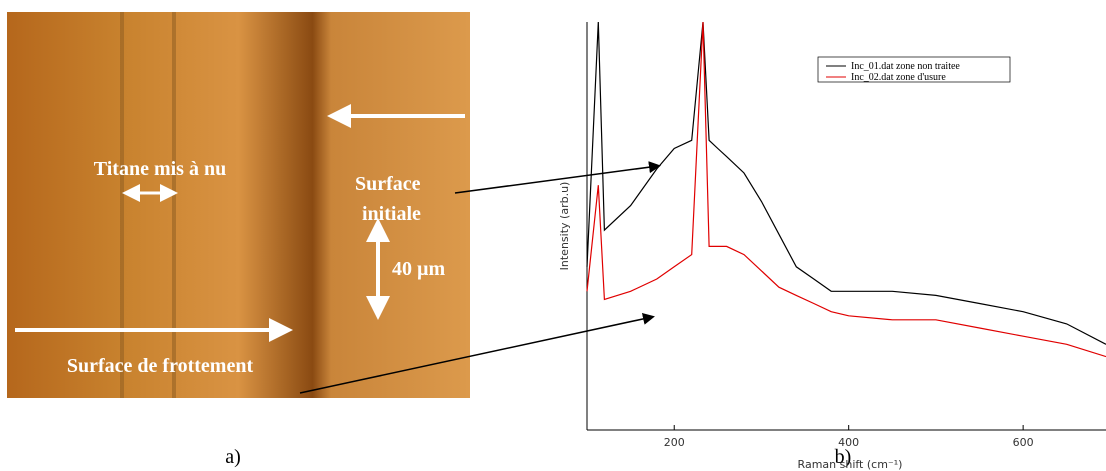 Image resolution: width=1106 pixels, height=471 pixels. I want to click on legend-label: Inc_02.dat zone d'usure, so click(898, 77).